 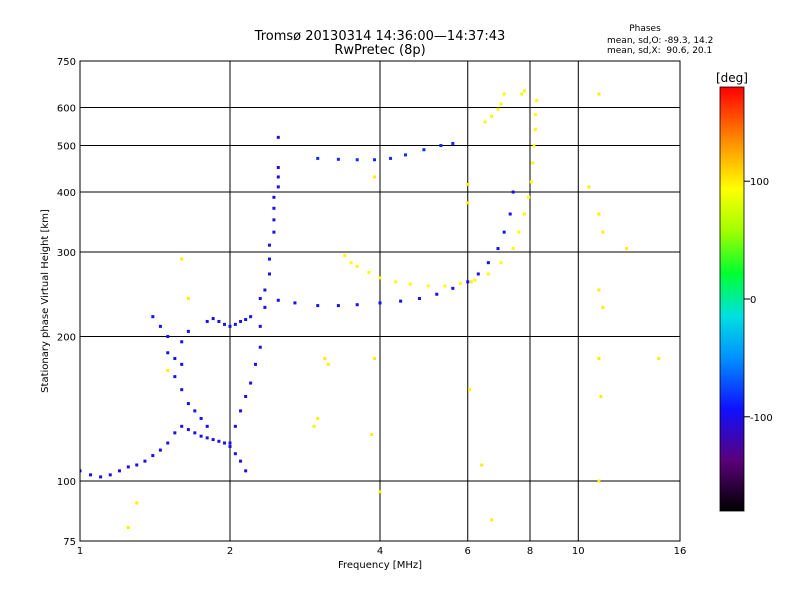 I want to click on y-tick-label: 300, so click(x=66, y=253).